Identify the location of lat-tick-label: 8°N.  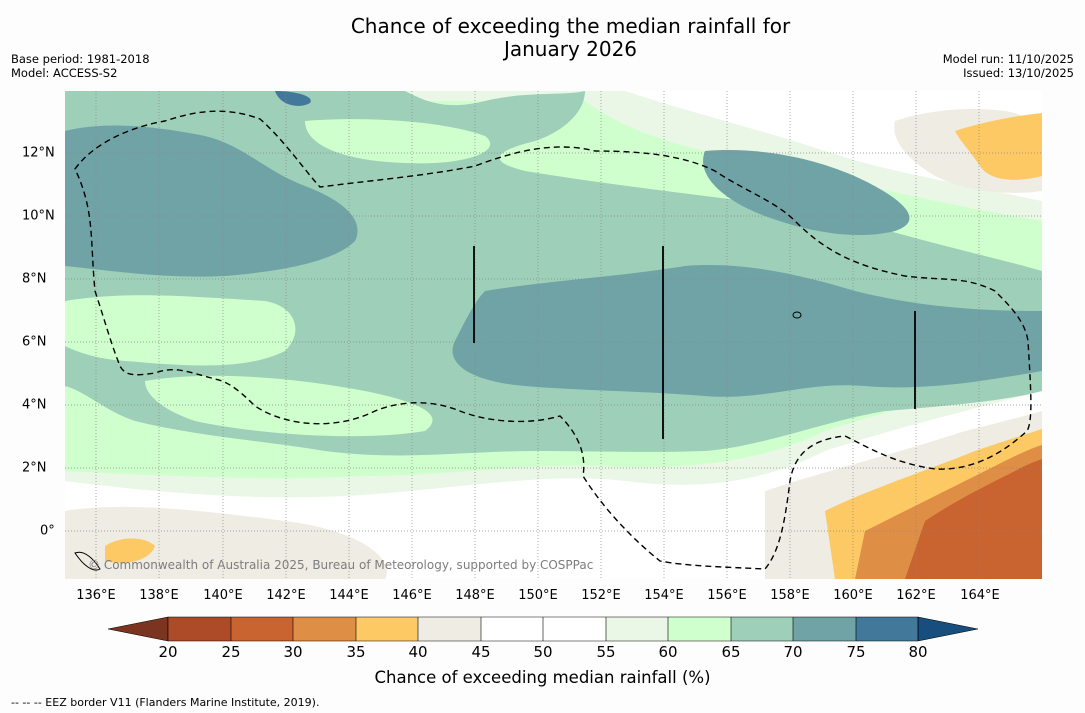
(34, 279).